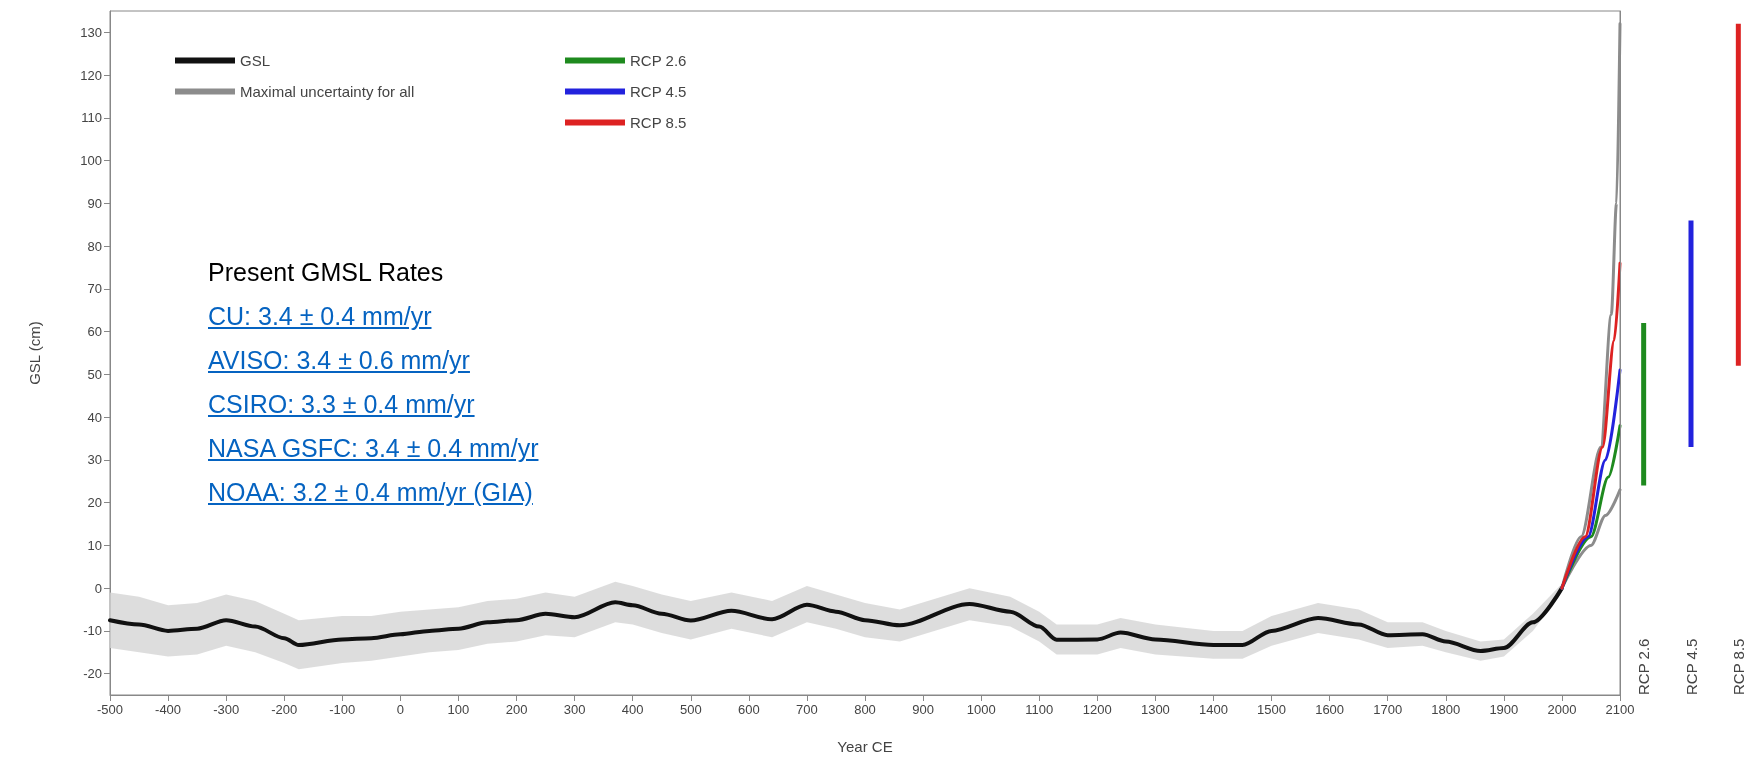  Describe the element at coordinates (91, 75) in the screenshot. I see `y-tick-label: 120` at that location.